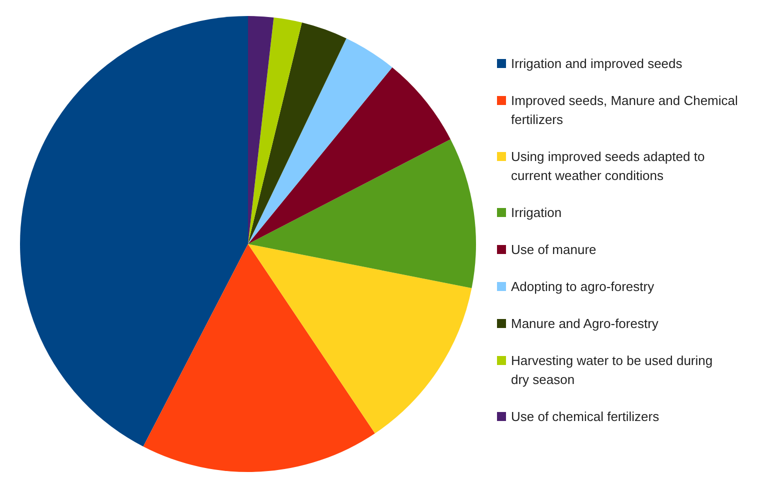  What do you see at coordinates (608, 166) in the screenshot?
I see `legend-label: Using improved seeds adapted to current weather conditions` at bounding box center [608, 166].